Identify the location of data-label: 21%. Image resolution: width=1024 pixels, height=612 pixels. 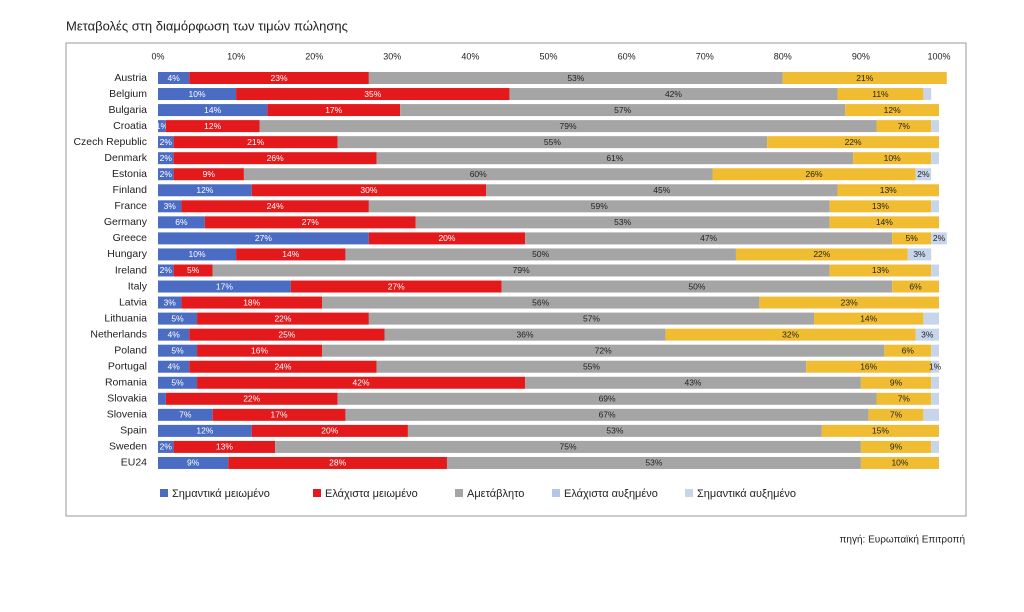
(255, 142).